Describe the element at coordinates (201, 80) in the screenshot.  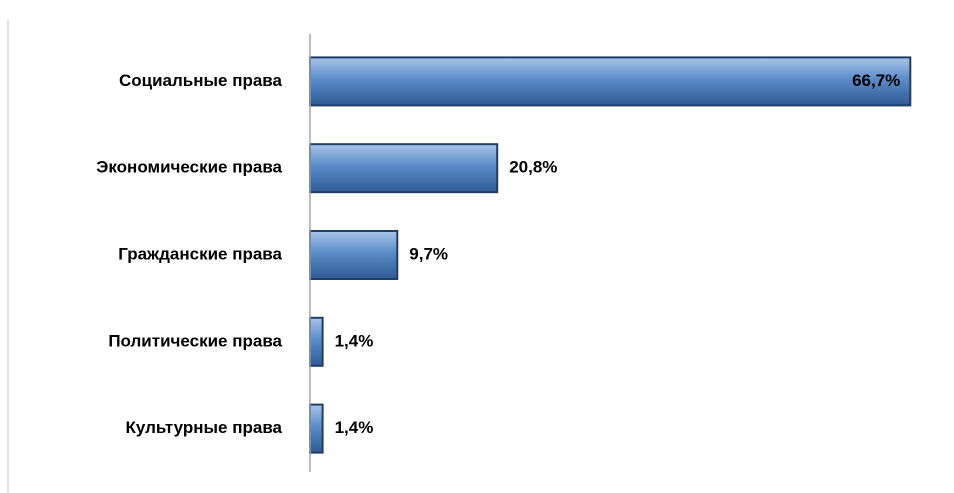
I see `y-tick-label: Социальные права` at that location.